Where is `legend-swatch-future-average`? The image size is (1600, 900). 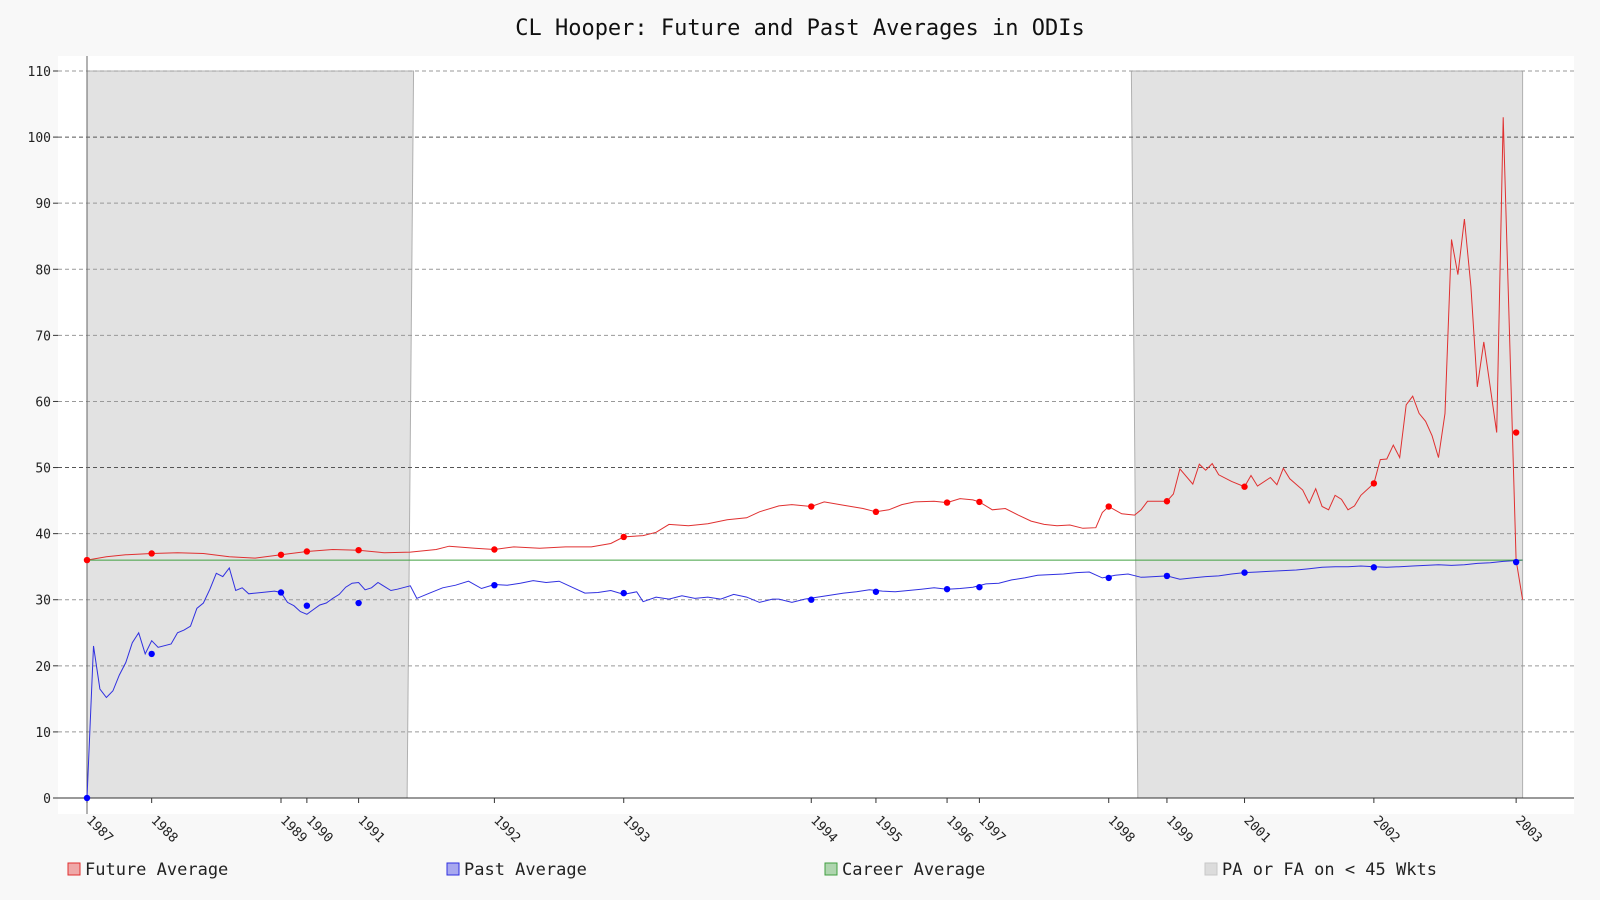
legend-swatch-future-average is located at coordinates (74, 869).